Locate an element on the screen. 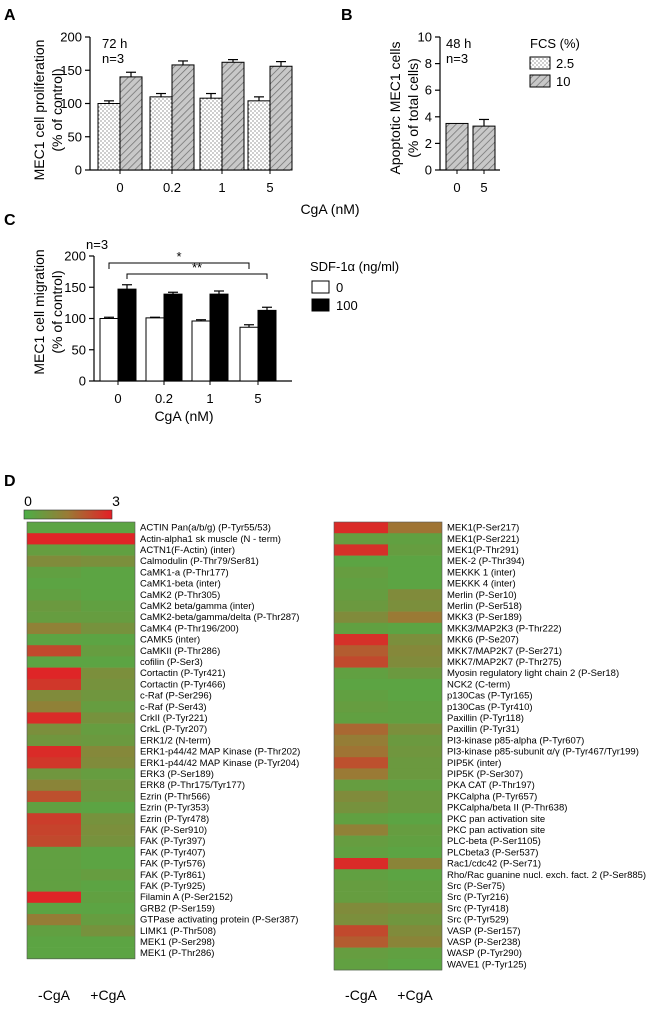 This screenshot has width=650, height=1019. panel-b-legend-swatch is located at coordinates (540, 63).